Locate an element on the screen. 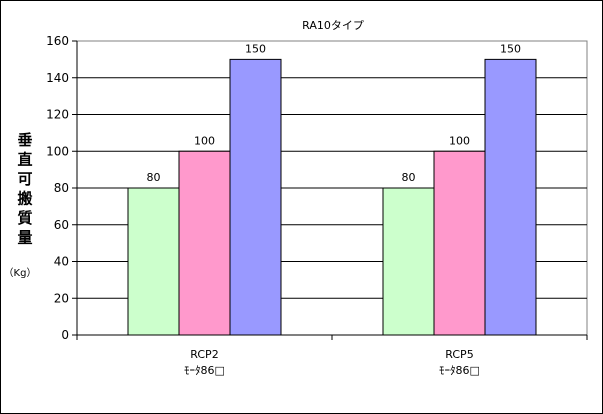 This screenshot has width=603, height=414. y-tick-label: 0 is located at coordinates (65, 335).